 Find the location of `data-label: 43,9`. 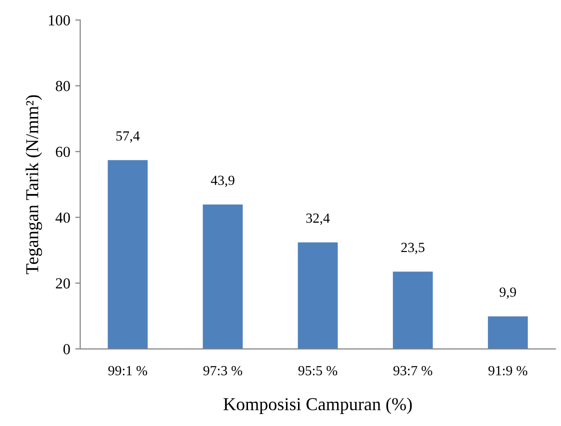

data-label: 43,9 is located at coordinates (222, 182).